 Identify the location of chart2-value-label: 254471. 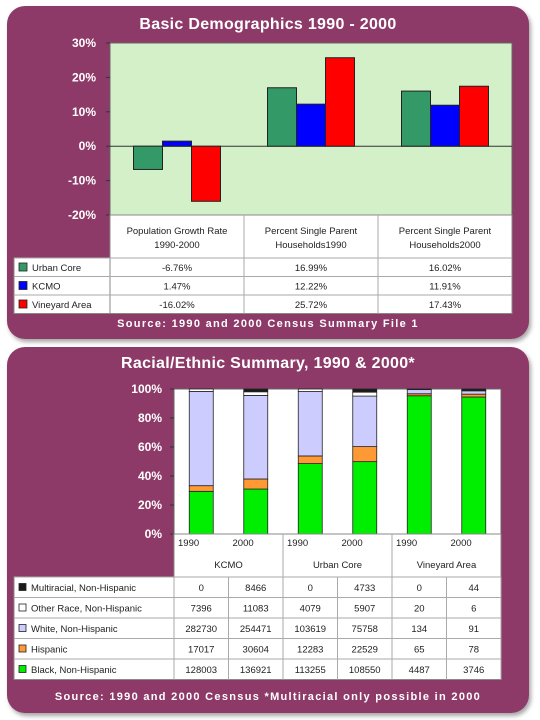
(256, 629).